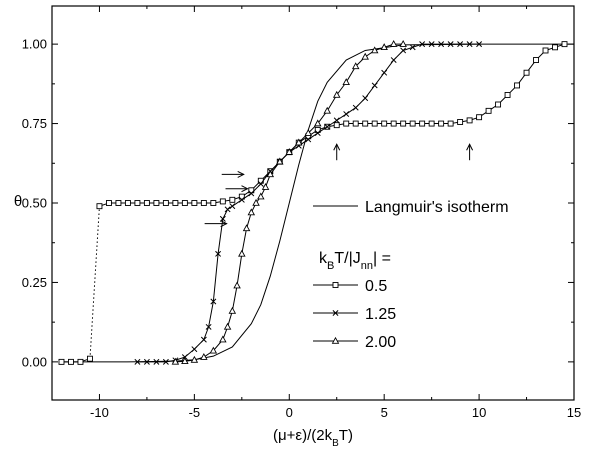 This screenshot has height=451, width=589. Describe the element at coordinates (313, 438) in the screenshot. I see `x-axis-label: (μ+ε)/(2kBT)` at that location.